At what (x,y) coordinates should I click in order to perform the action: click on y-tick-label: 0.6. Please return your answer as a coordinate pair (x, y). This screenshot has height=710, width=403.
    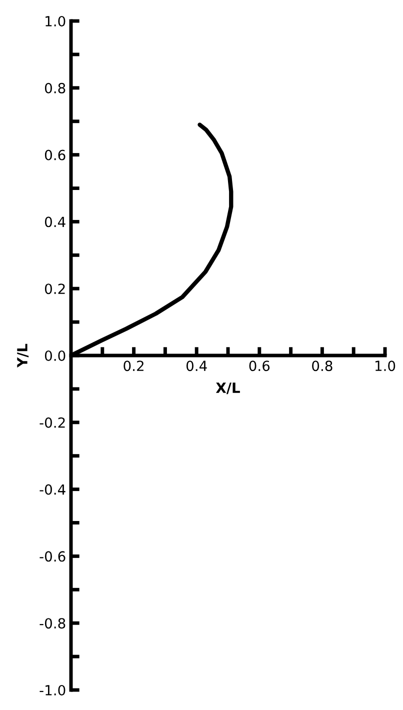
    Looking at the image, I should click on (55, 155).